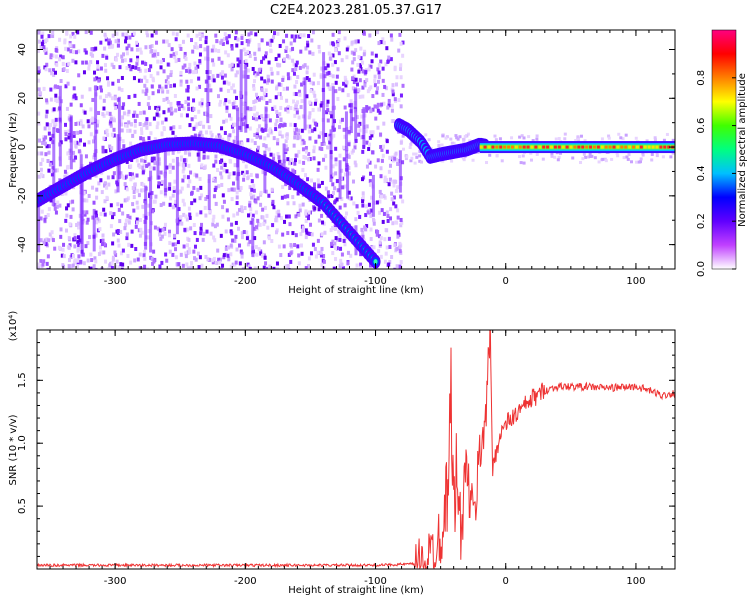 The width and height of the screenshot is (750, 604). Describe the element at coordinates (375, 281) in the screenshot. I see `x-tick-label: -100` at that location.